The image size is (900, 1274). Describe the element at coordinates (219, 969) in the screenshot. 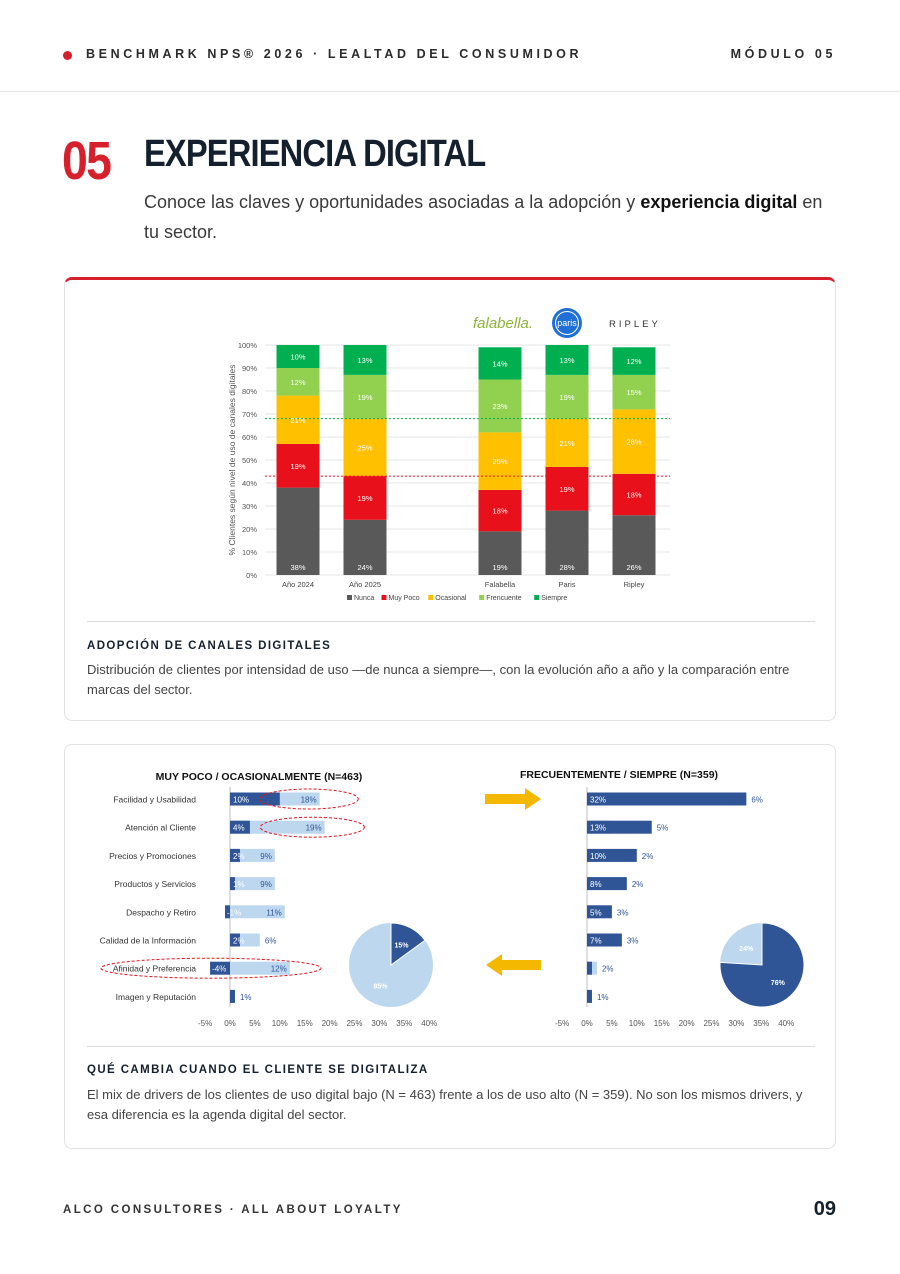

I see `data-label: -4%` at that location.